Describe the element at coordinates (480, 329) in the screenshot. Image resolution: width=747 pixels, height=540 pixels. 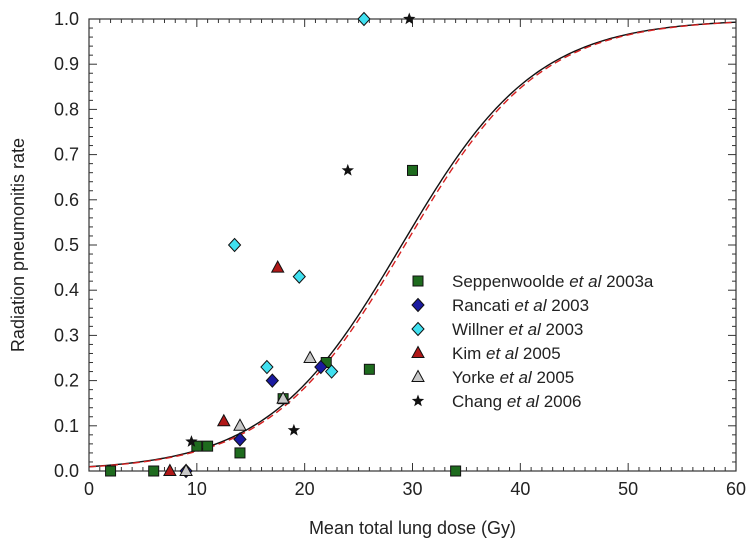
I see `legend-entry-part: Willner` at that location.